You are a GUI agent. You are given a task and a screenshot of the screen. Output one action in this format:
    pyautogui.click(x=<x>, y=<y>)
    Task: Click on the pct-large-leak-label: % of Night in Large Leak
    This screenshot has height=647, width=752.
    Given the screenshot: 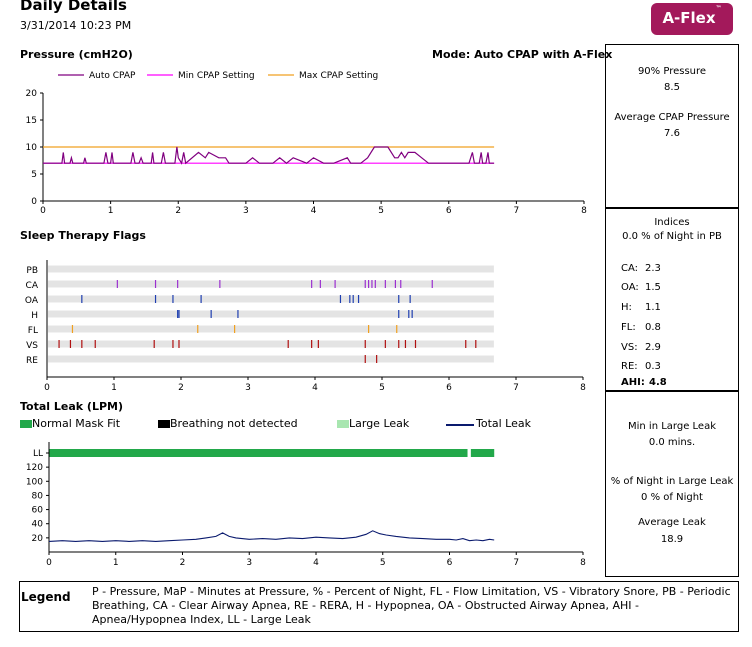 What is the action you would take?
    pyautogui.click(x=672, y=481)
    